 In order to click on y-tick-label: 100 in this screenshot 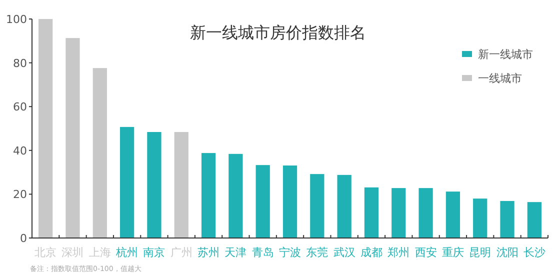, I will do `click(16, 19)`.